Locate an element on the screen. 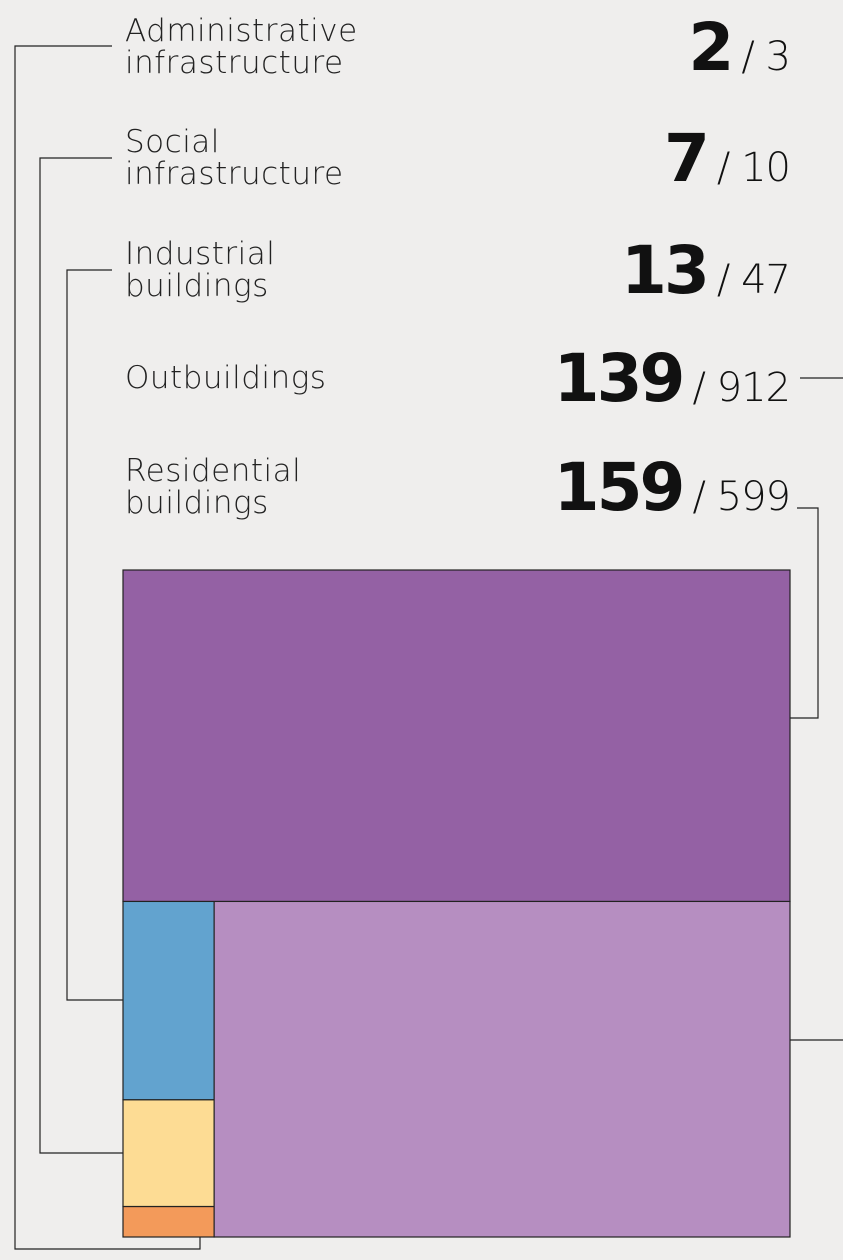 Image resolution: width=843 pixels, height=1260 pixels. figure: 159/ 599 is located at coordinates (672, 487).